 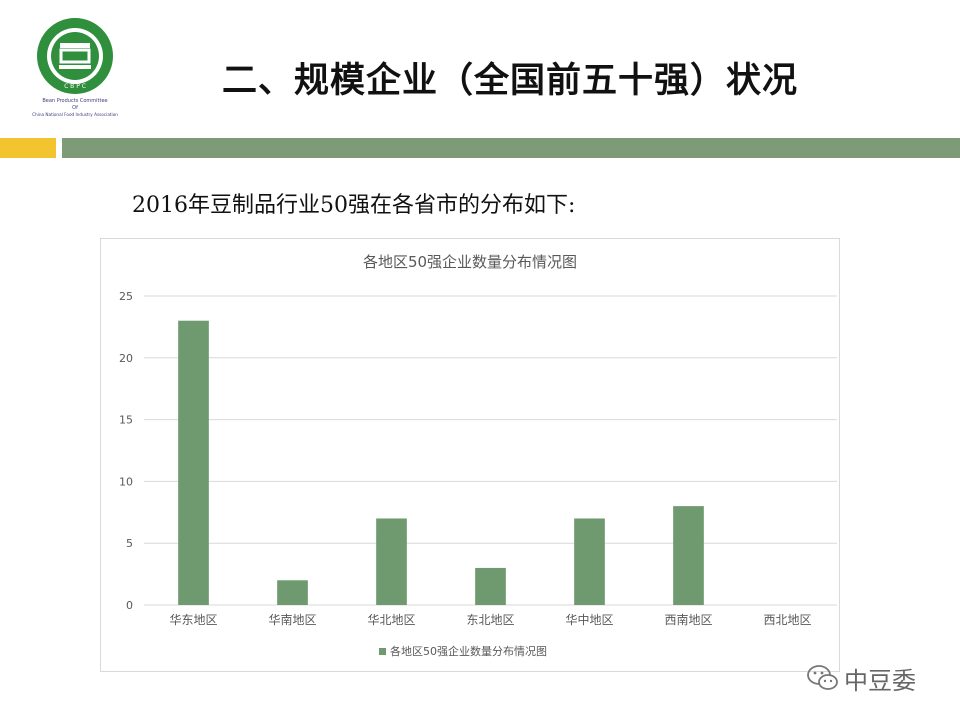 I want to click on logo-text-line-2: Of, so click(x=75, y=108).